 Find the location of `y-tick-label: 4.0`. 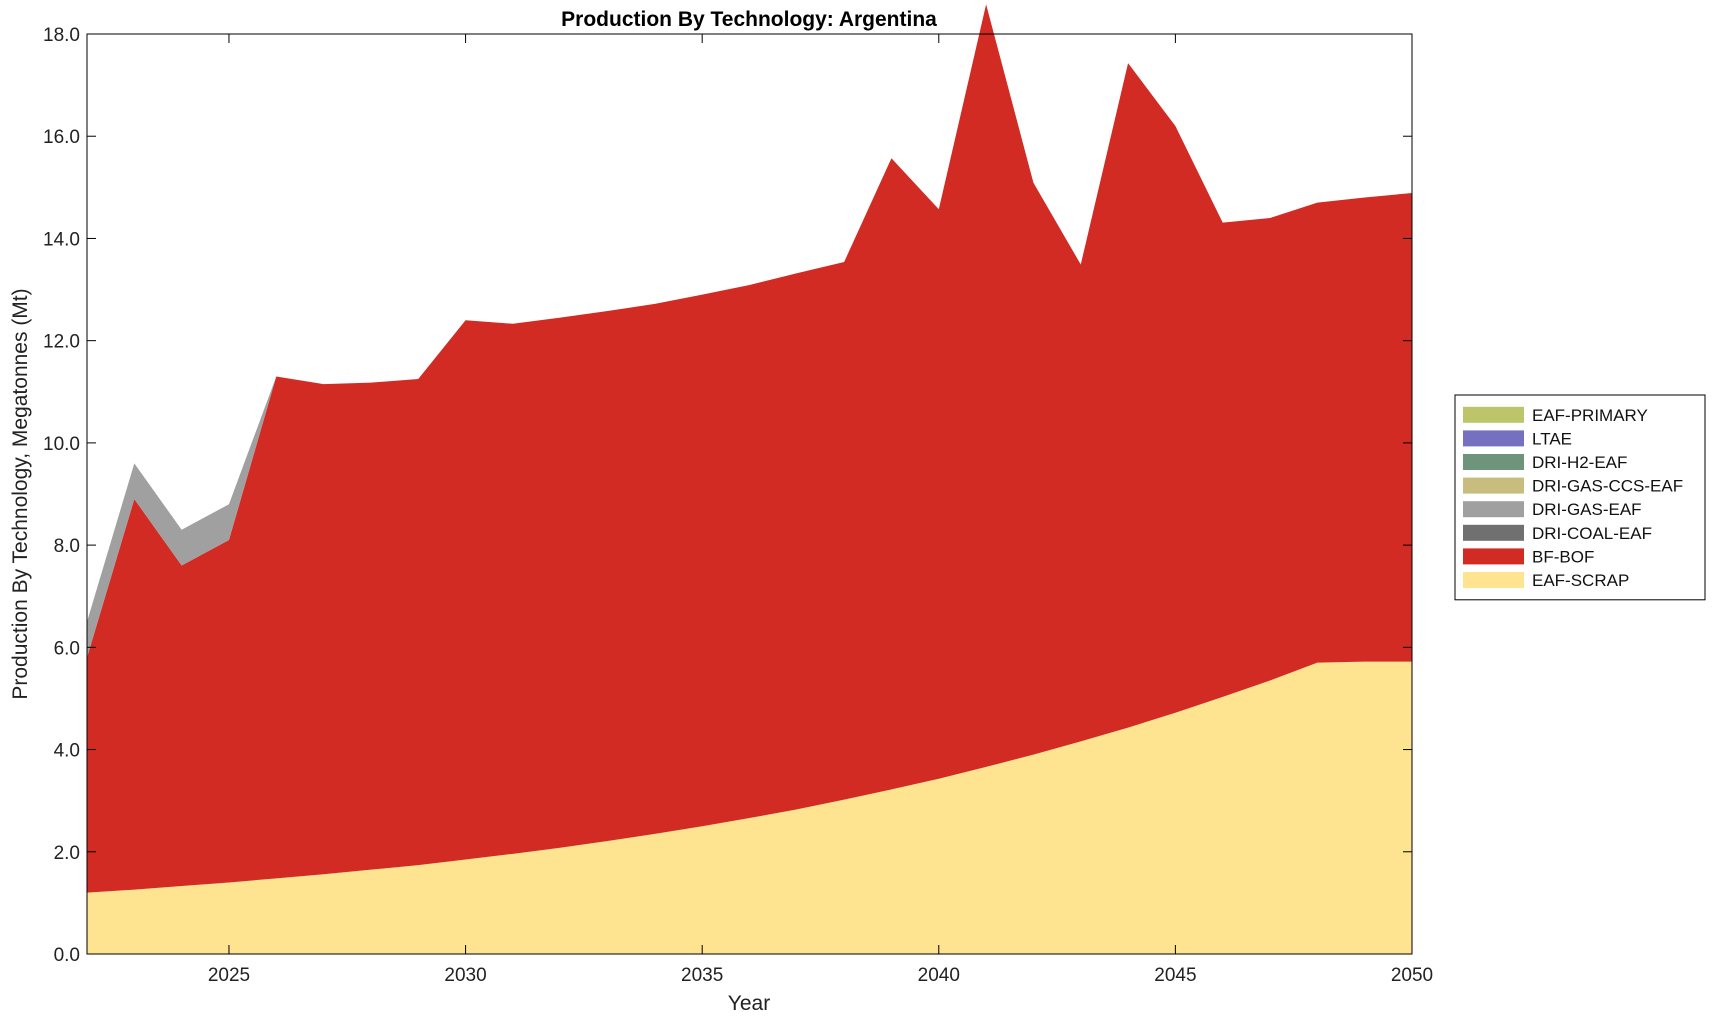

y-tick-label: 4.0 is located at coordinates (67, 751).